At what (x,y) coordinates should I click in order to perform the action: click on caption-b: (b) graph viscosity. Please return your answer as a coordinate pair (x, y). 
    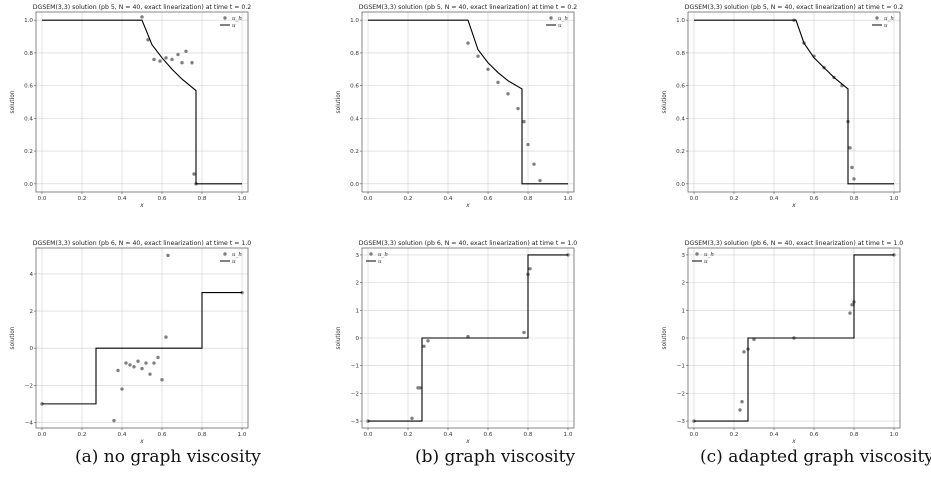
    Looking at the image, I should click on (495, 457).